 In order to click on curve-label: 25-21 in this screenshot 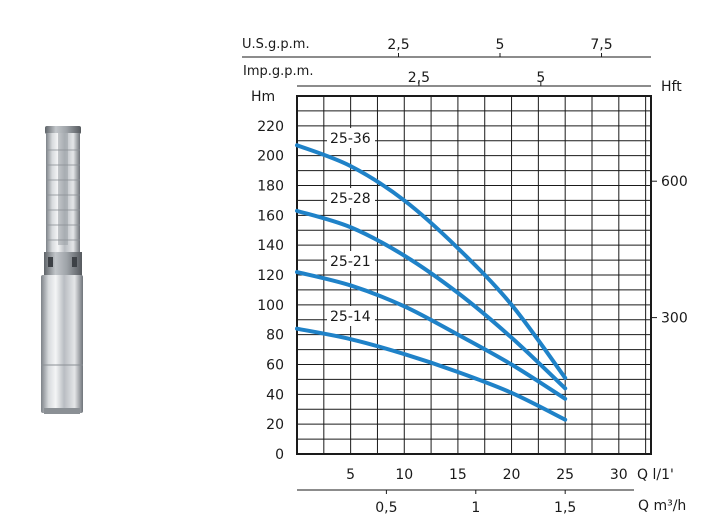, I will do `click(350, 262)`.